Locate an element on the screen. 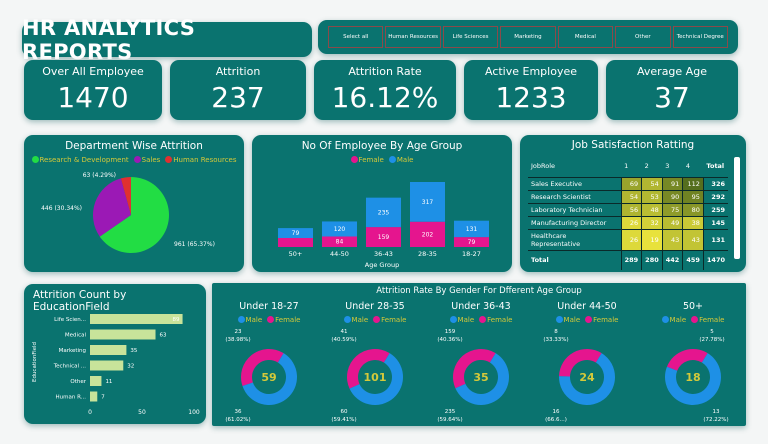 This screenshot has height=444, width=768. male-data-label: (59.41%) is located at coordinates (343, 420).